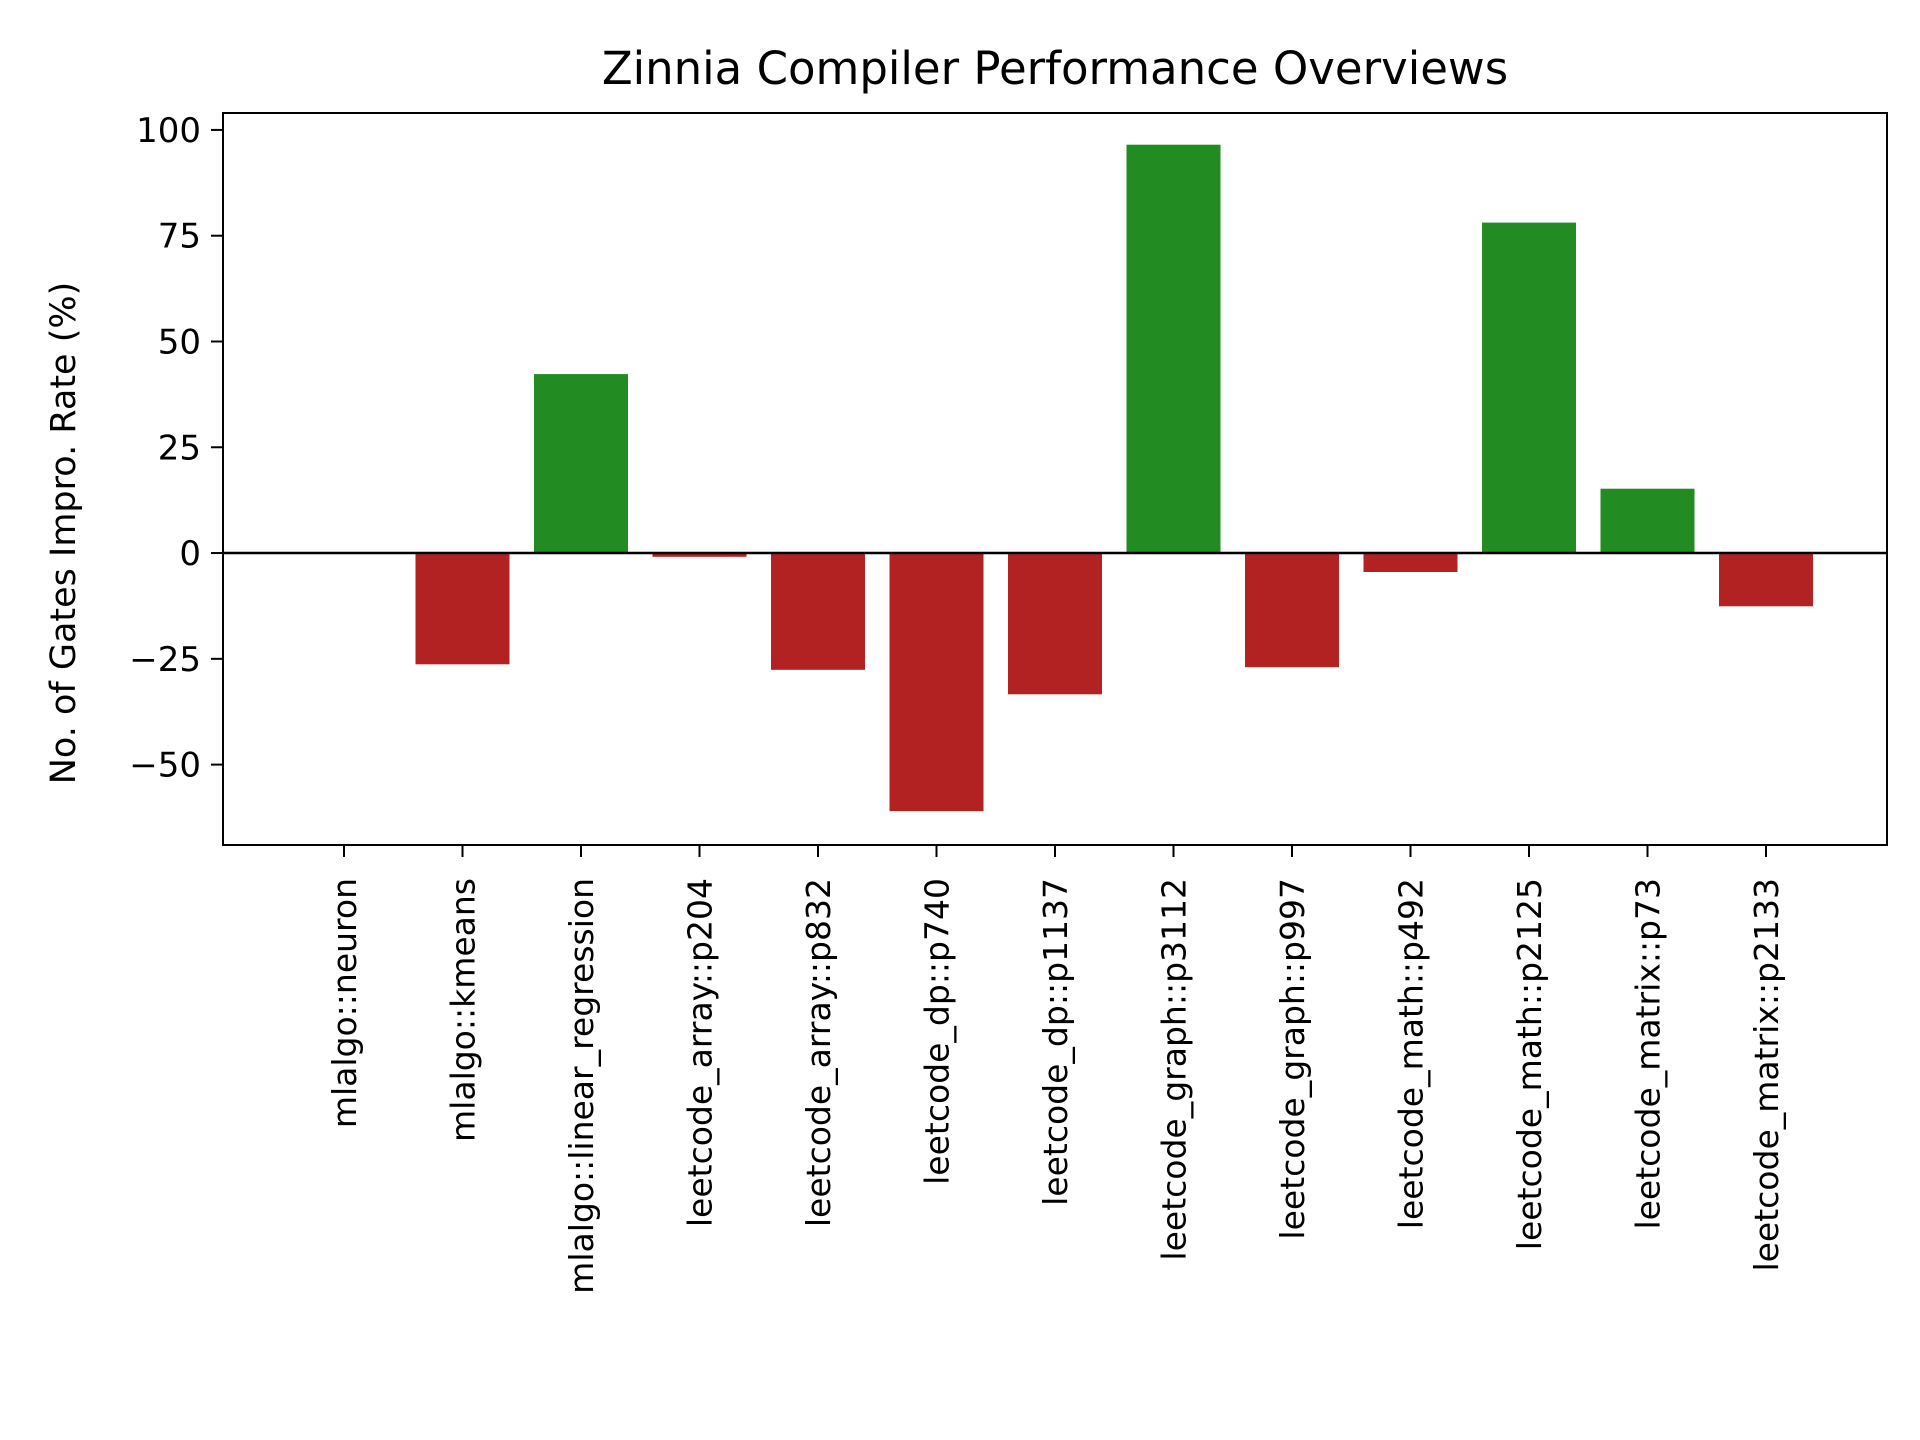 The image size is (1920, 1440). Describe the element at coordinates (64, 533) in the screenshot. I see `y-axis-label: No. of Gates Impro. Rate (%)` at that location.